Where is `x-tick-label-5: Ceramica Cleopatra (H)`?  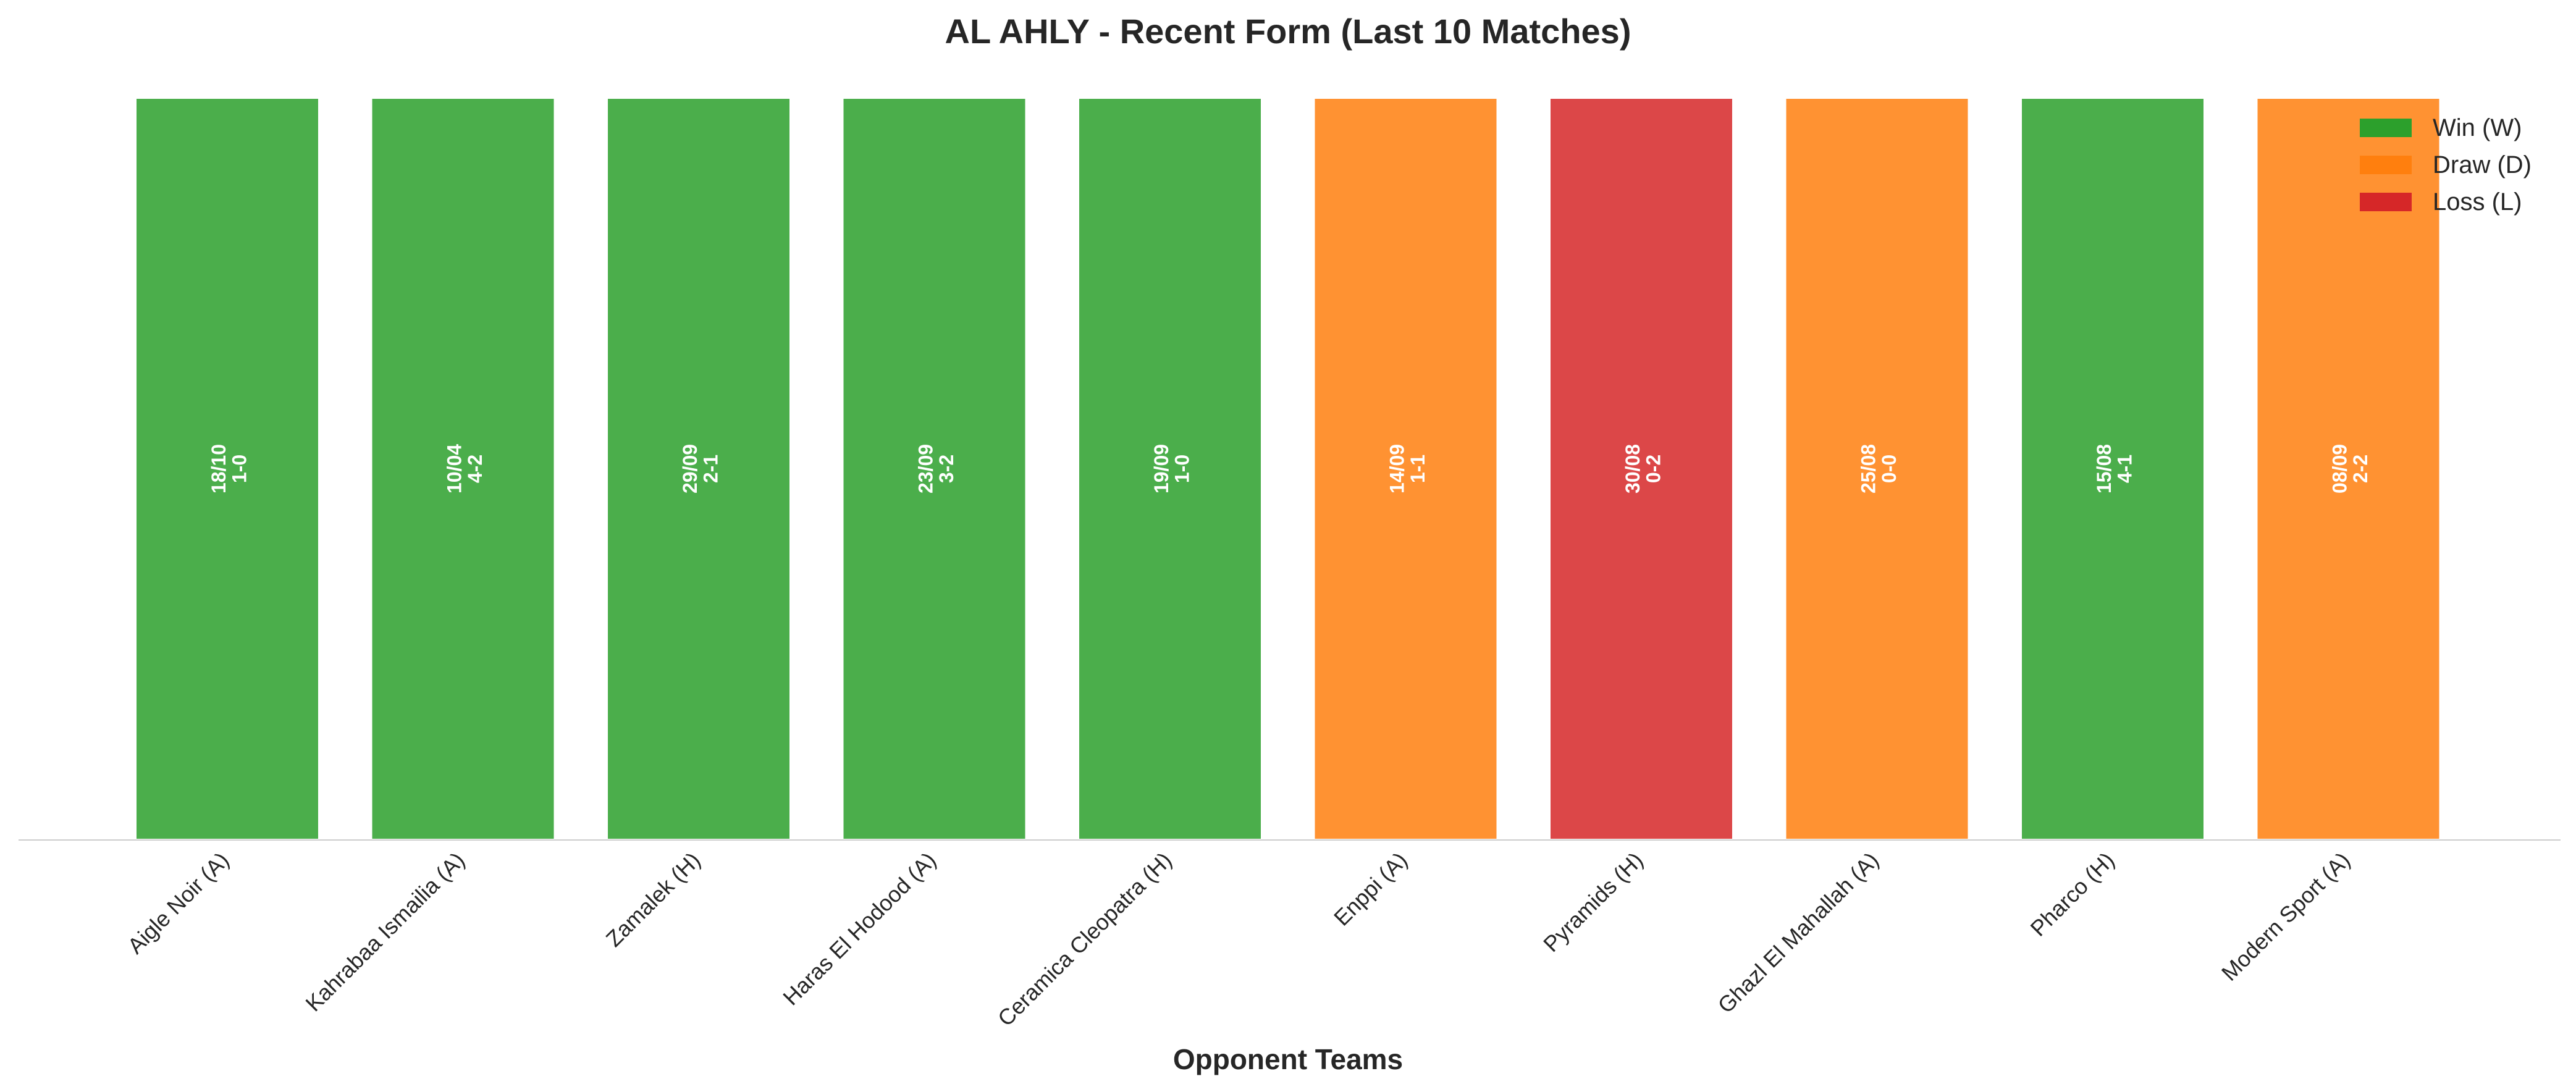 x-tick-label-5: Ceramica Cleopatra (H) is located at coordinates (1085, 939).